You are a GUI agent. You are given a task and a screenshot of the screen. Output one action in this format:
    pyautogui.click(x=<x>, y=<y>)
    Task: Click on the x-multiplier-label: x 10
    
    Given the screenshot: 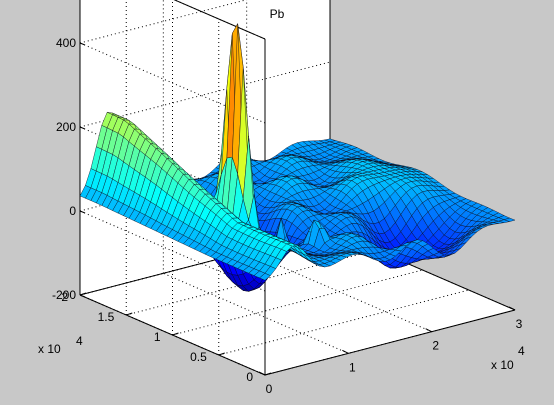 What is the action you would take?
    pyautogui.click(x=502, y=365)
    